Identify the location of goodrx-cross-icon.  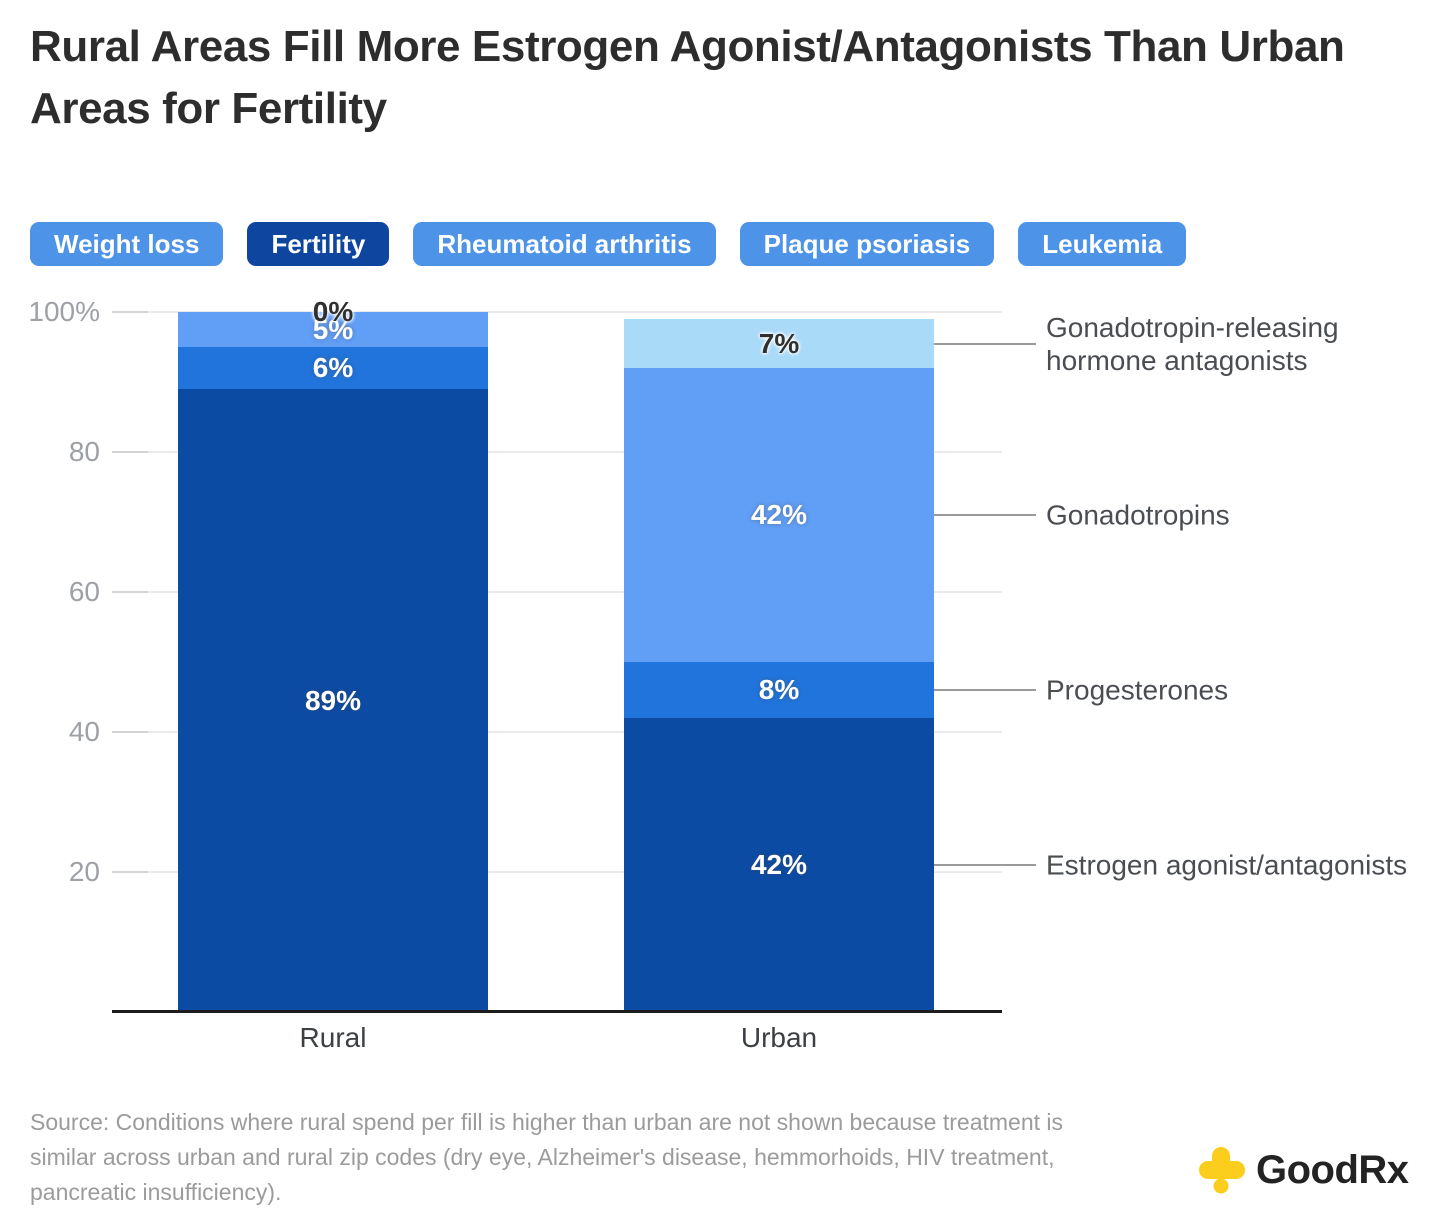
(1222, 1170).